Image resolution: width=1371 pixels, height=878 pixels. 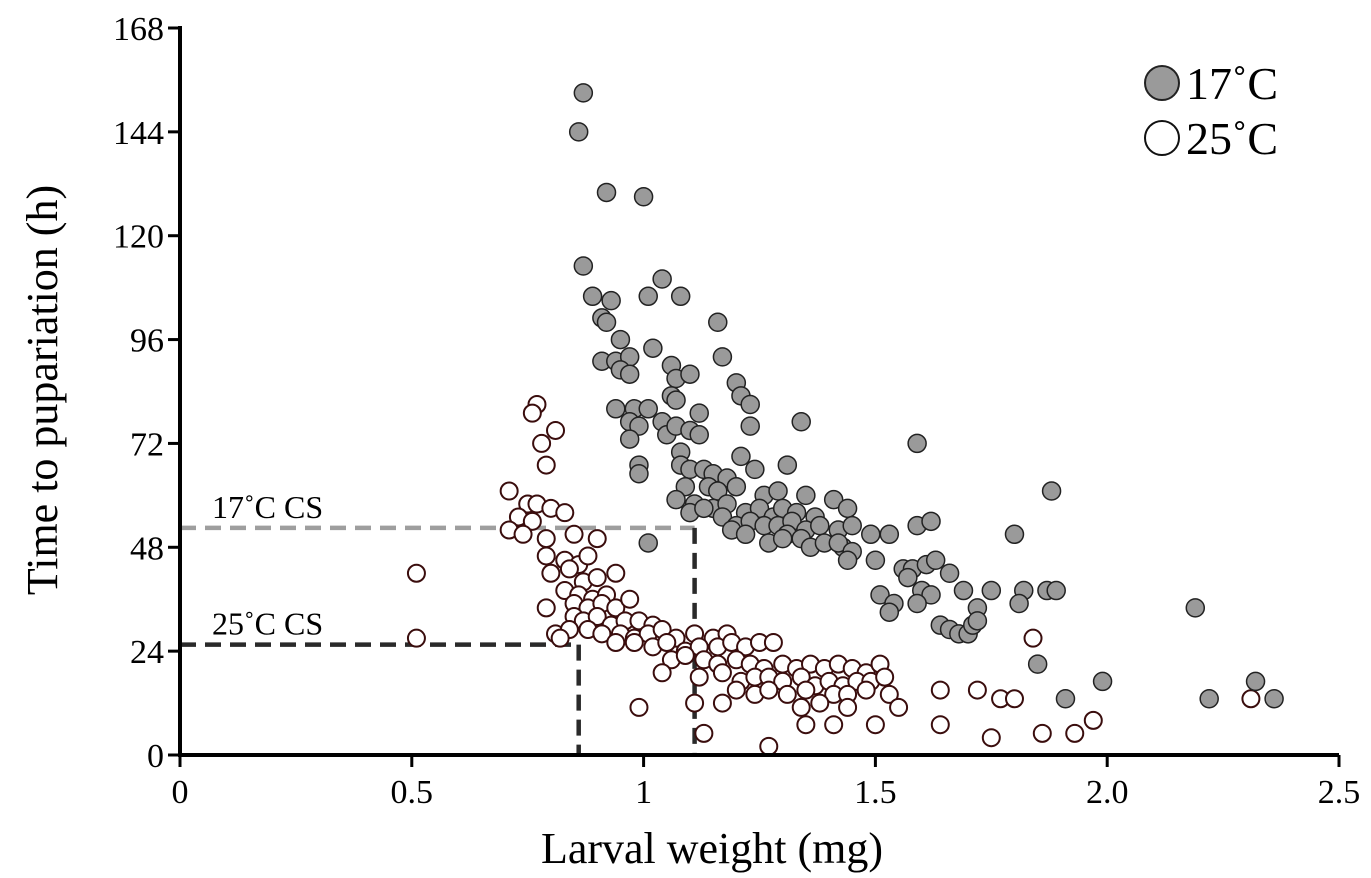 What do you see at coordinates (138, 29) in the screenshot?
I see `y-tick-label: 168` at bounding box center [138, 29].